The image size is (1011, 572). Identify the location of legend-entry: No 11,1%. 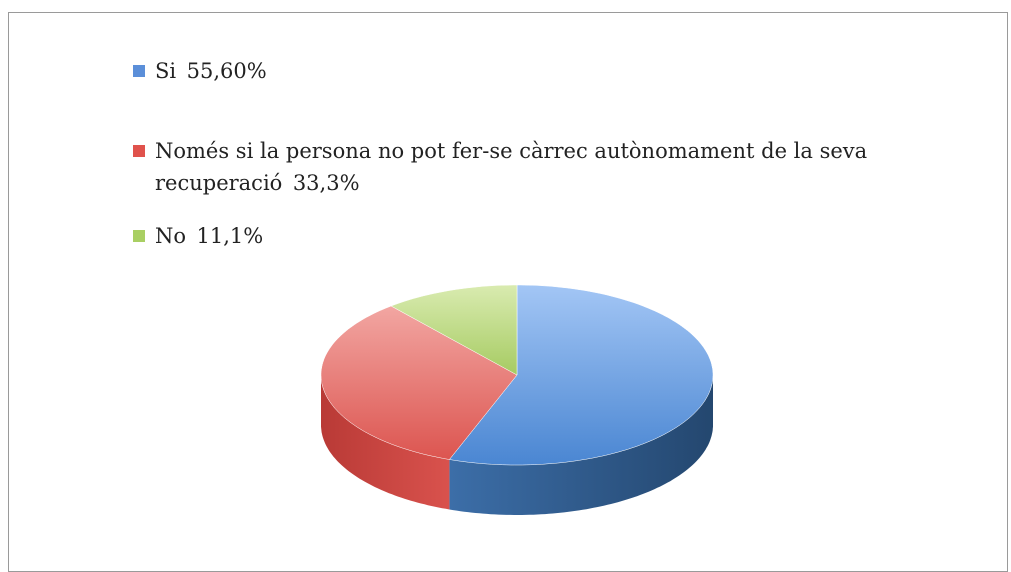
(533, 236).